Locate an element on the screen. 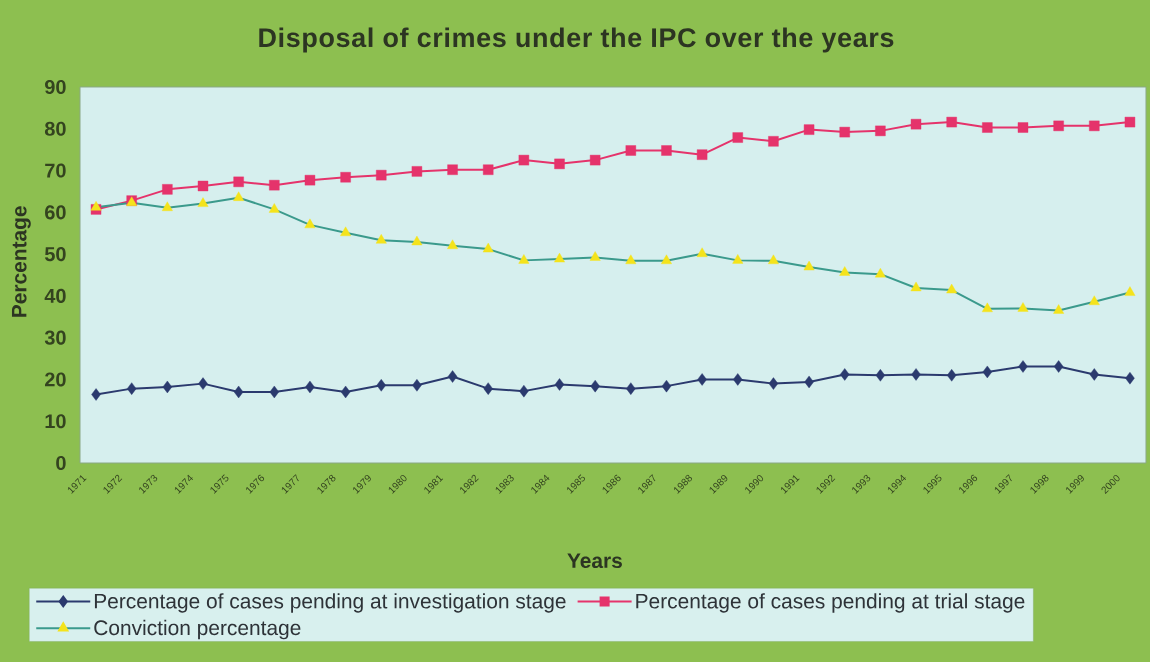 The image size is (1150, 662). y-tick-label: 20 is located at coordinates (55, 379).